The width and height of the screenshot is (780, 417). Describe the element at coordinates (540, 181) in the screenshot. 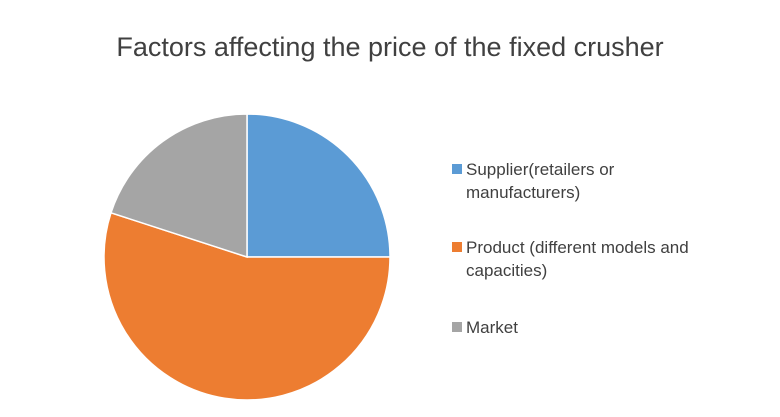

I see `legend-label: Supplier(retailers or manufacturers)` at that location.